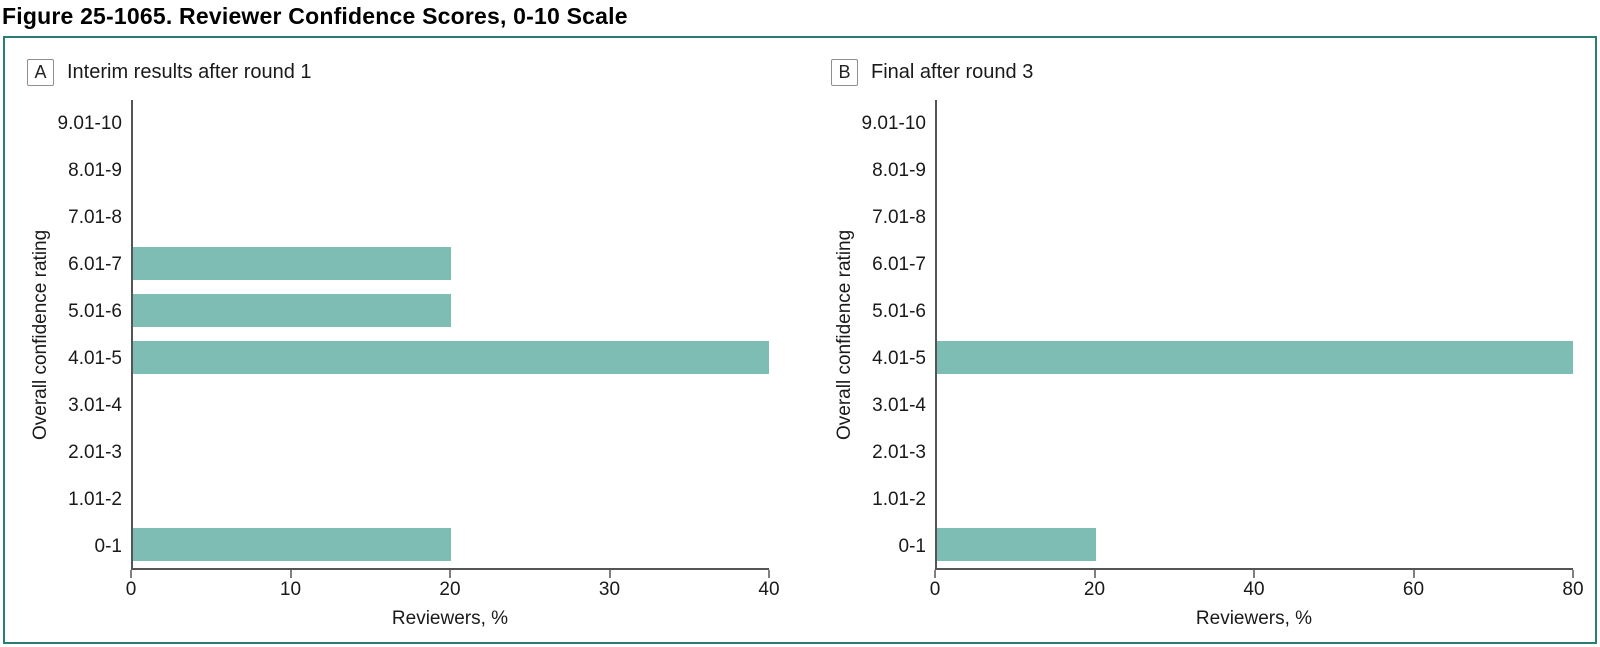 This screenshot has width=1600, height=647. What do you see at coordinates (952, 71) in the screenshot?
I see `panel-b-title: Final after round 3` at bounding box center [952, 71].